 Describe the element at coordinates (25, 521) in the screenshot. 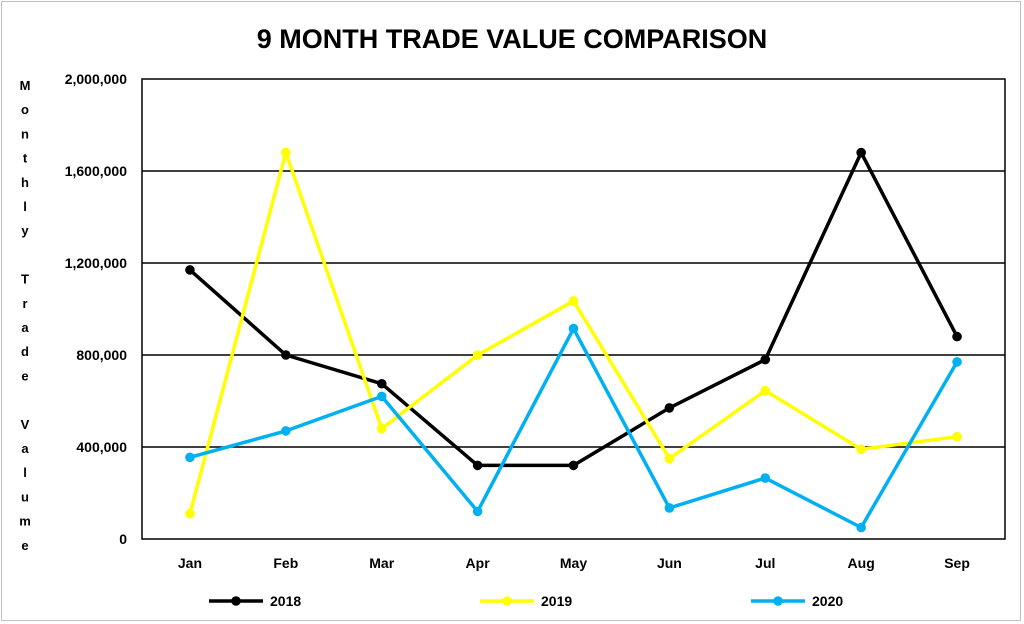

I see `y-axis-label-letter: m` at that location.